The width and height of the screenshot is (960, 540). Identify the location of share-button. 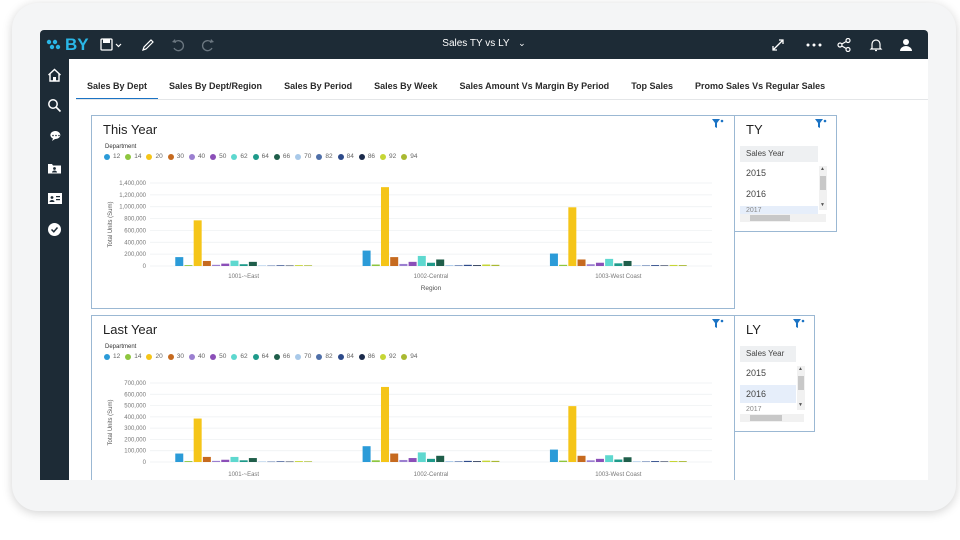
(844, 44).